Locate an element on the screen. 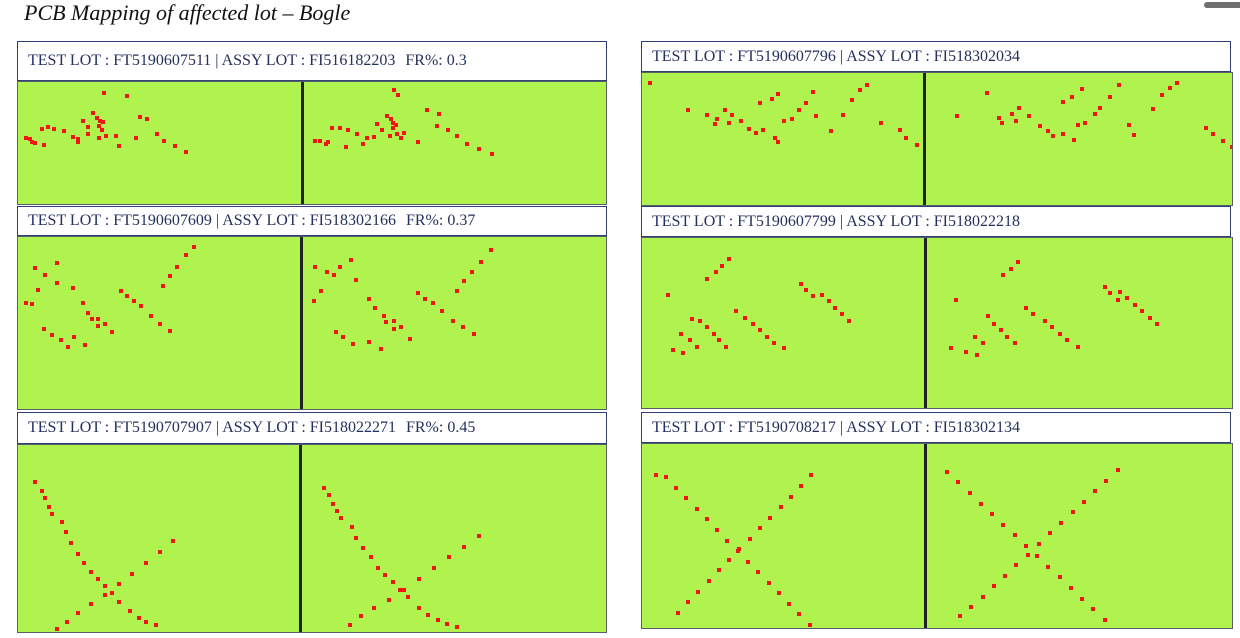  failure-rate-label: FR%: 0.37 is located at coordinates (440, 220).